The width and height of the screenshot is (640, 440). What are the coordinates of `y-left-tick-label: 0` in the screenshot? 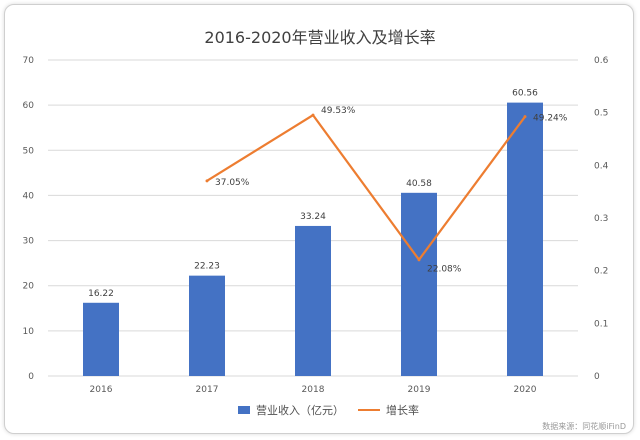 It's located at (31, 377).